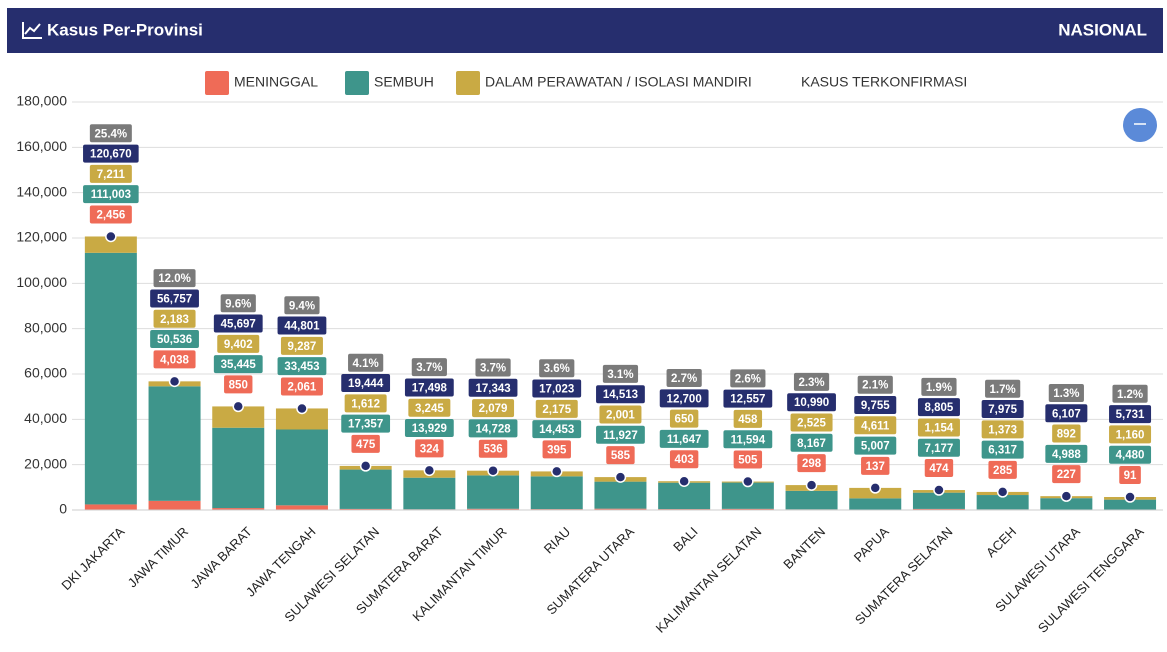 This screenshot has height=652, width=1167. Describe the element at coordinates (875, 447) in the screenshot. I see `data-label-text: 5,007` at that location.